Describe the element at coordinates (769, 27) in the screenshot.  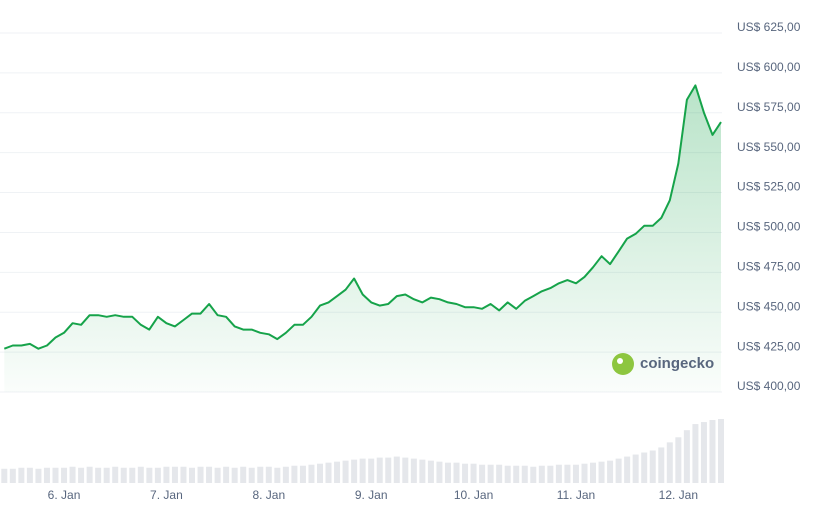
I see `y-tick-label: US$ 625,00` at that location.